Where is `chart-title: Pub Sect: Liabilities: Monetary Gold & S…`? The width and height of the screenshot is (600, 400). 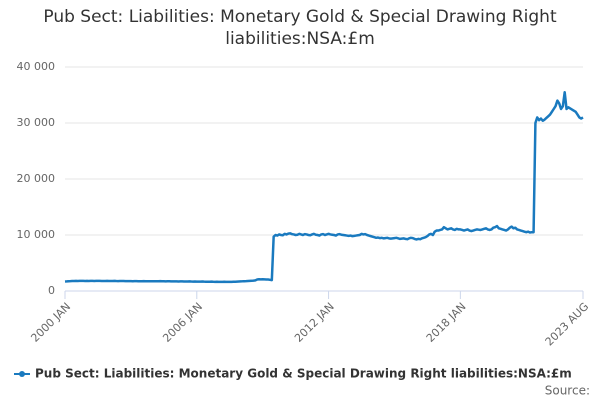
chart-title: Pub Sect: Liabilities: Monetary Gold & S… is located at coordinates (300, 28).